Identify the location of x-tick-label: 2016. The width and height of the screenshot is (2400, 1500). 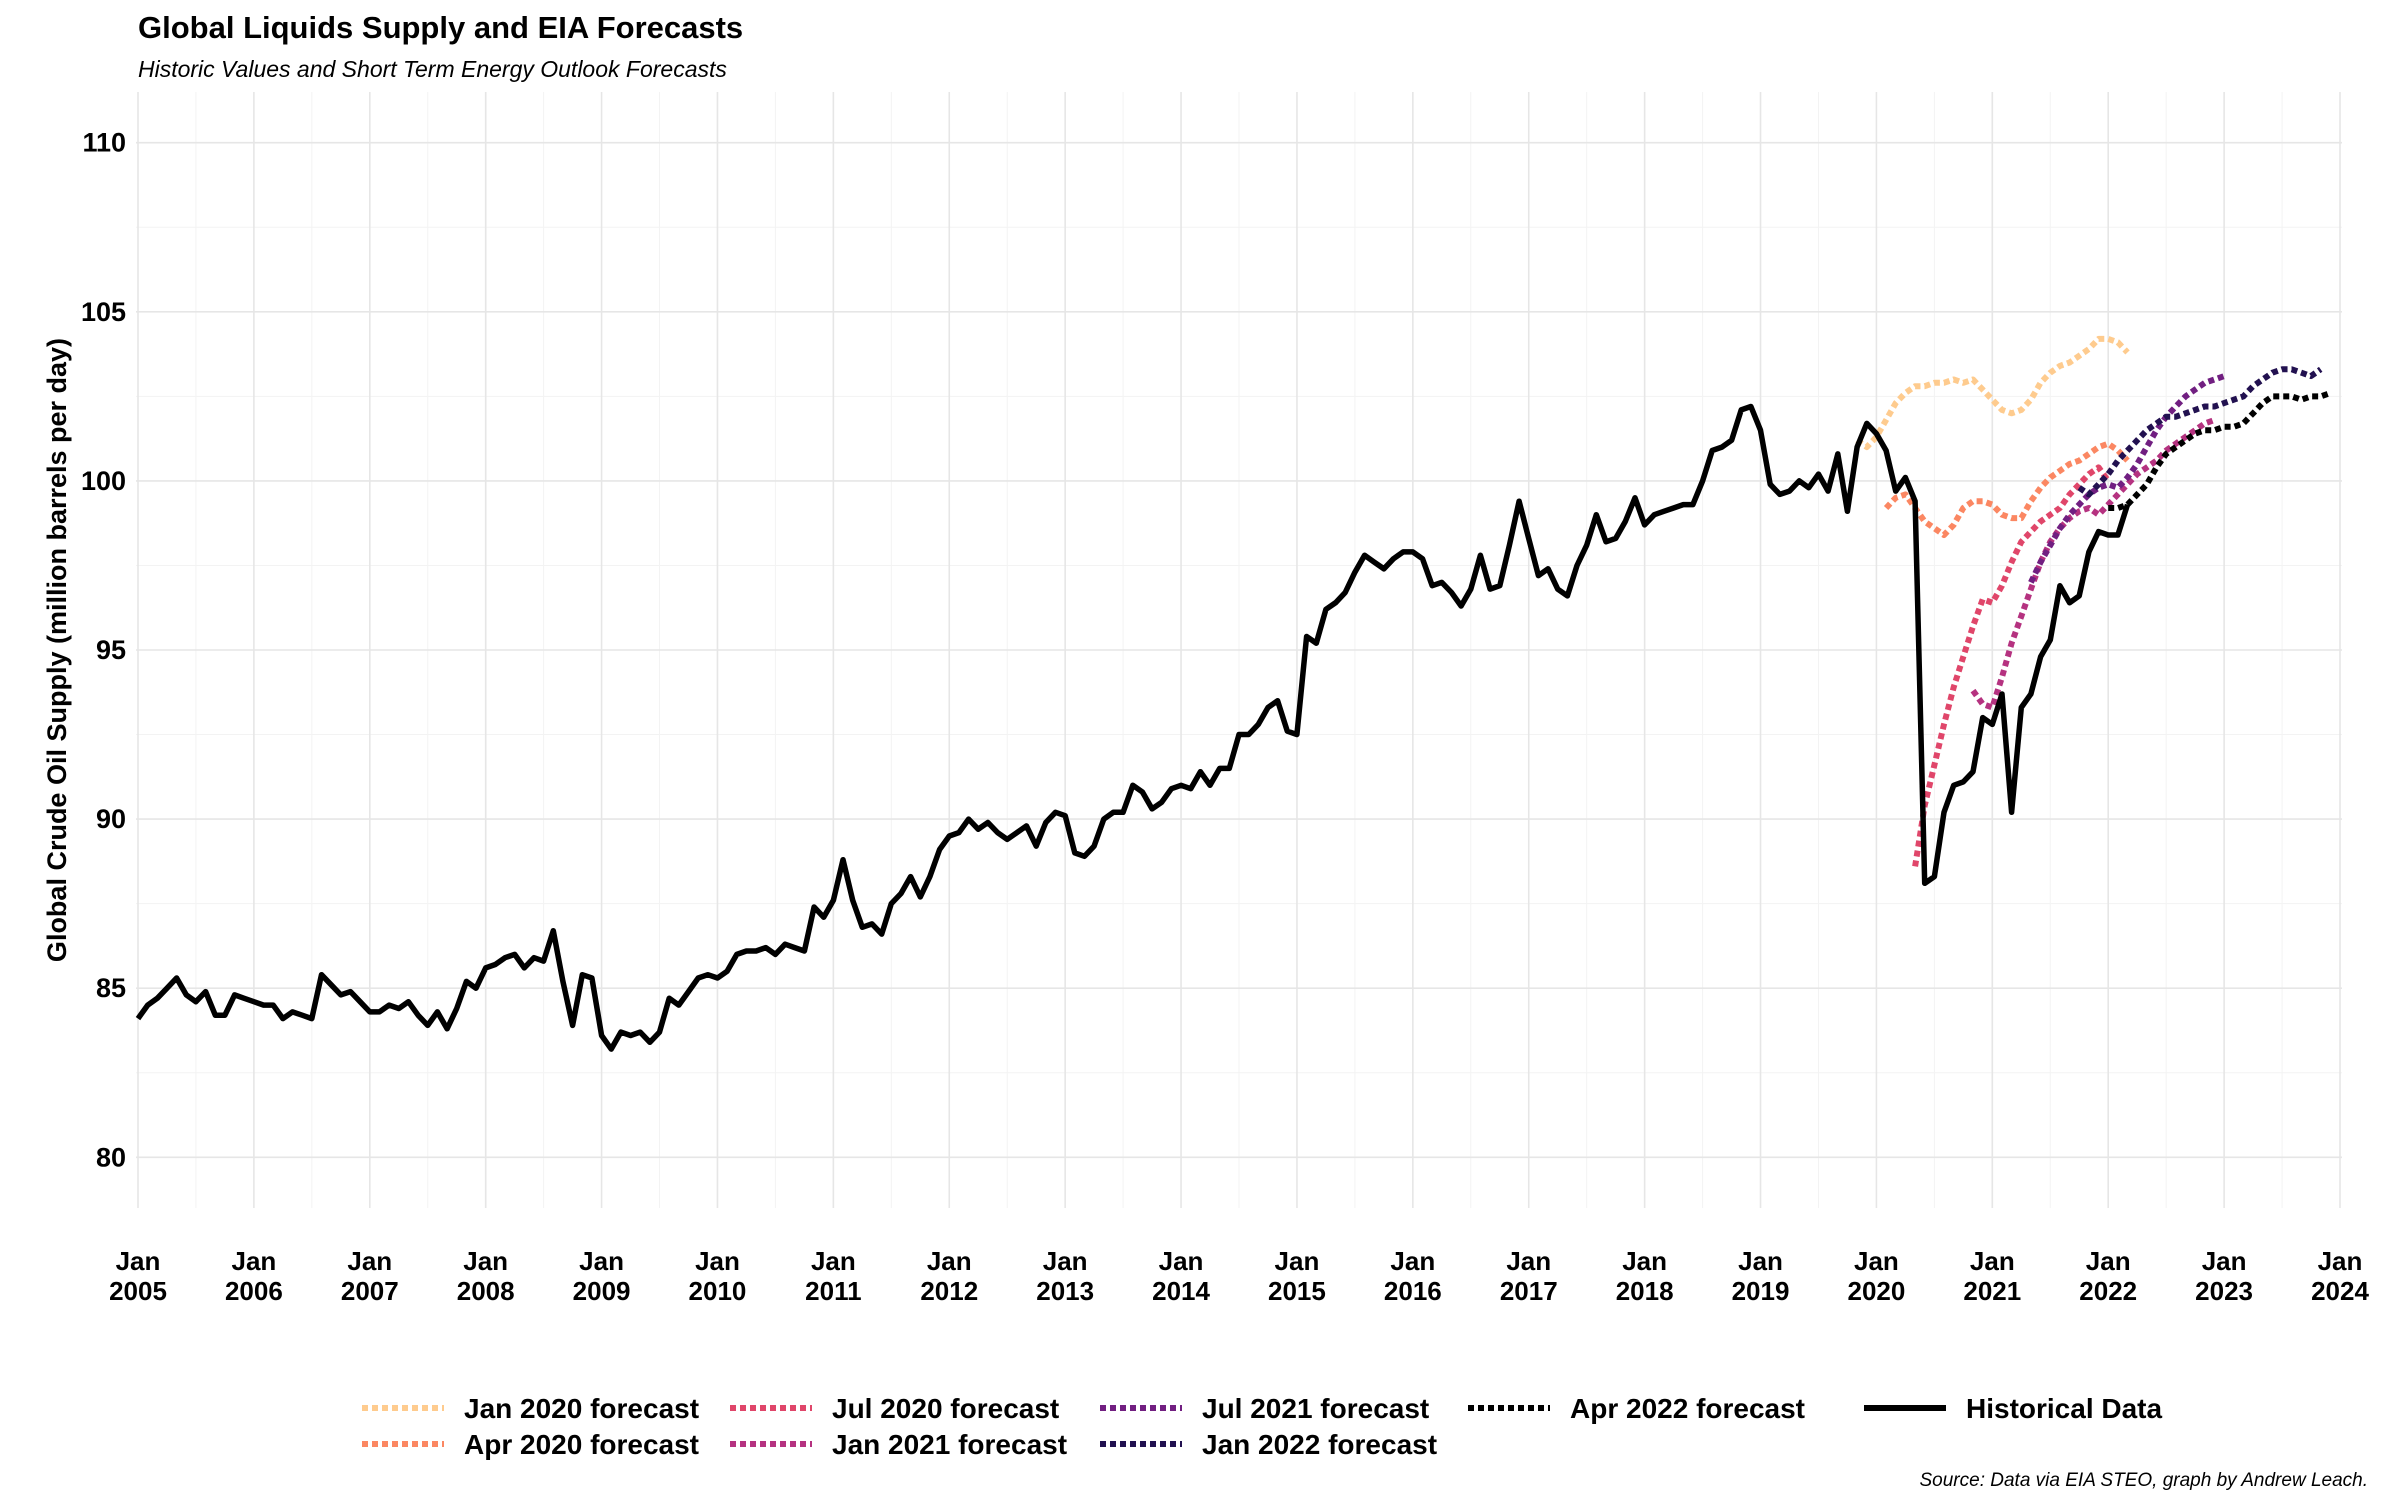
(1413, 1291).